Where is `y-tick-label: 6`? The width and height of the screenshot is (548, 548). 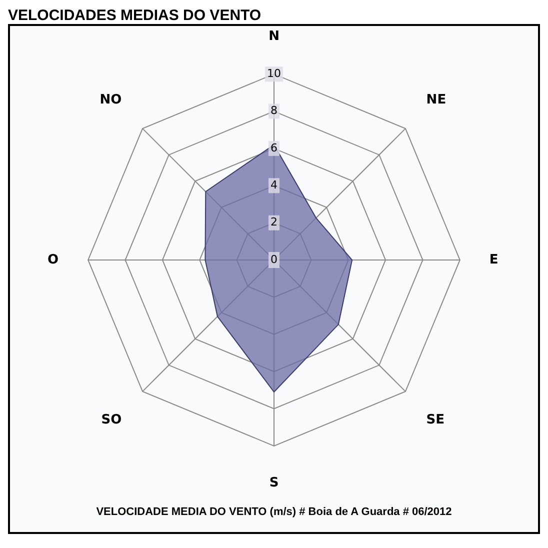
y-tick-label: 6 is located at coordinates (274, 147).